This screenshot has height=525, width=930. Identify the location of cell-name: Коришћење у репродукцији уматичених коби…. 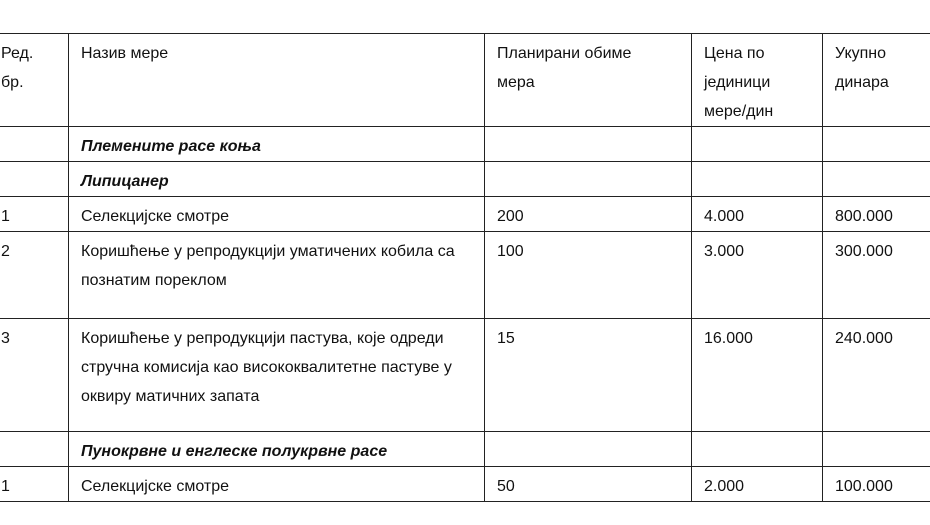
(276, 275).